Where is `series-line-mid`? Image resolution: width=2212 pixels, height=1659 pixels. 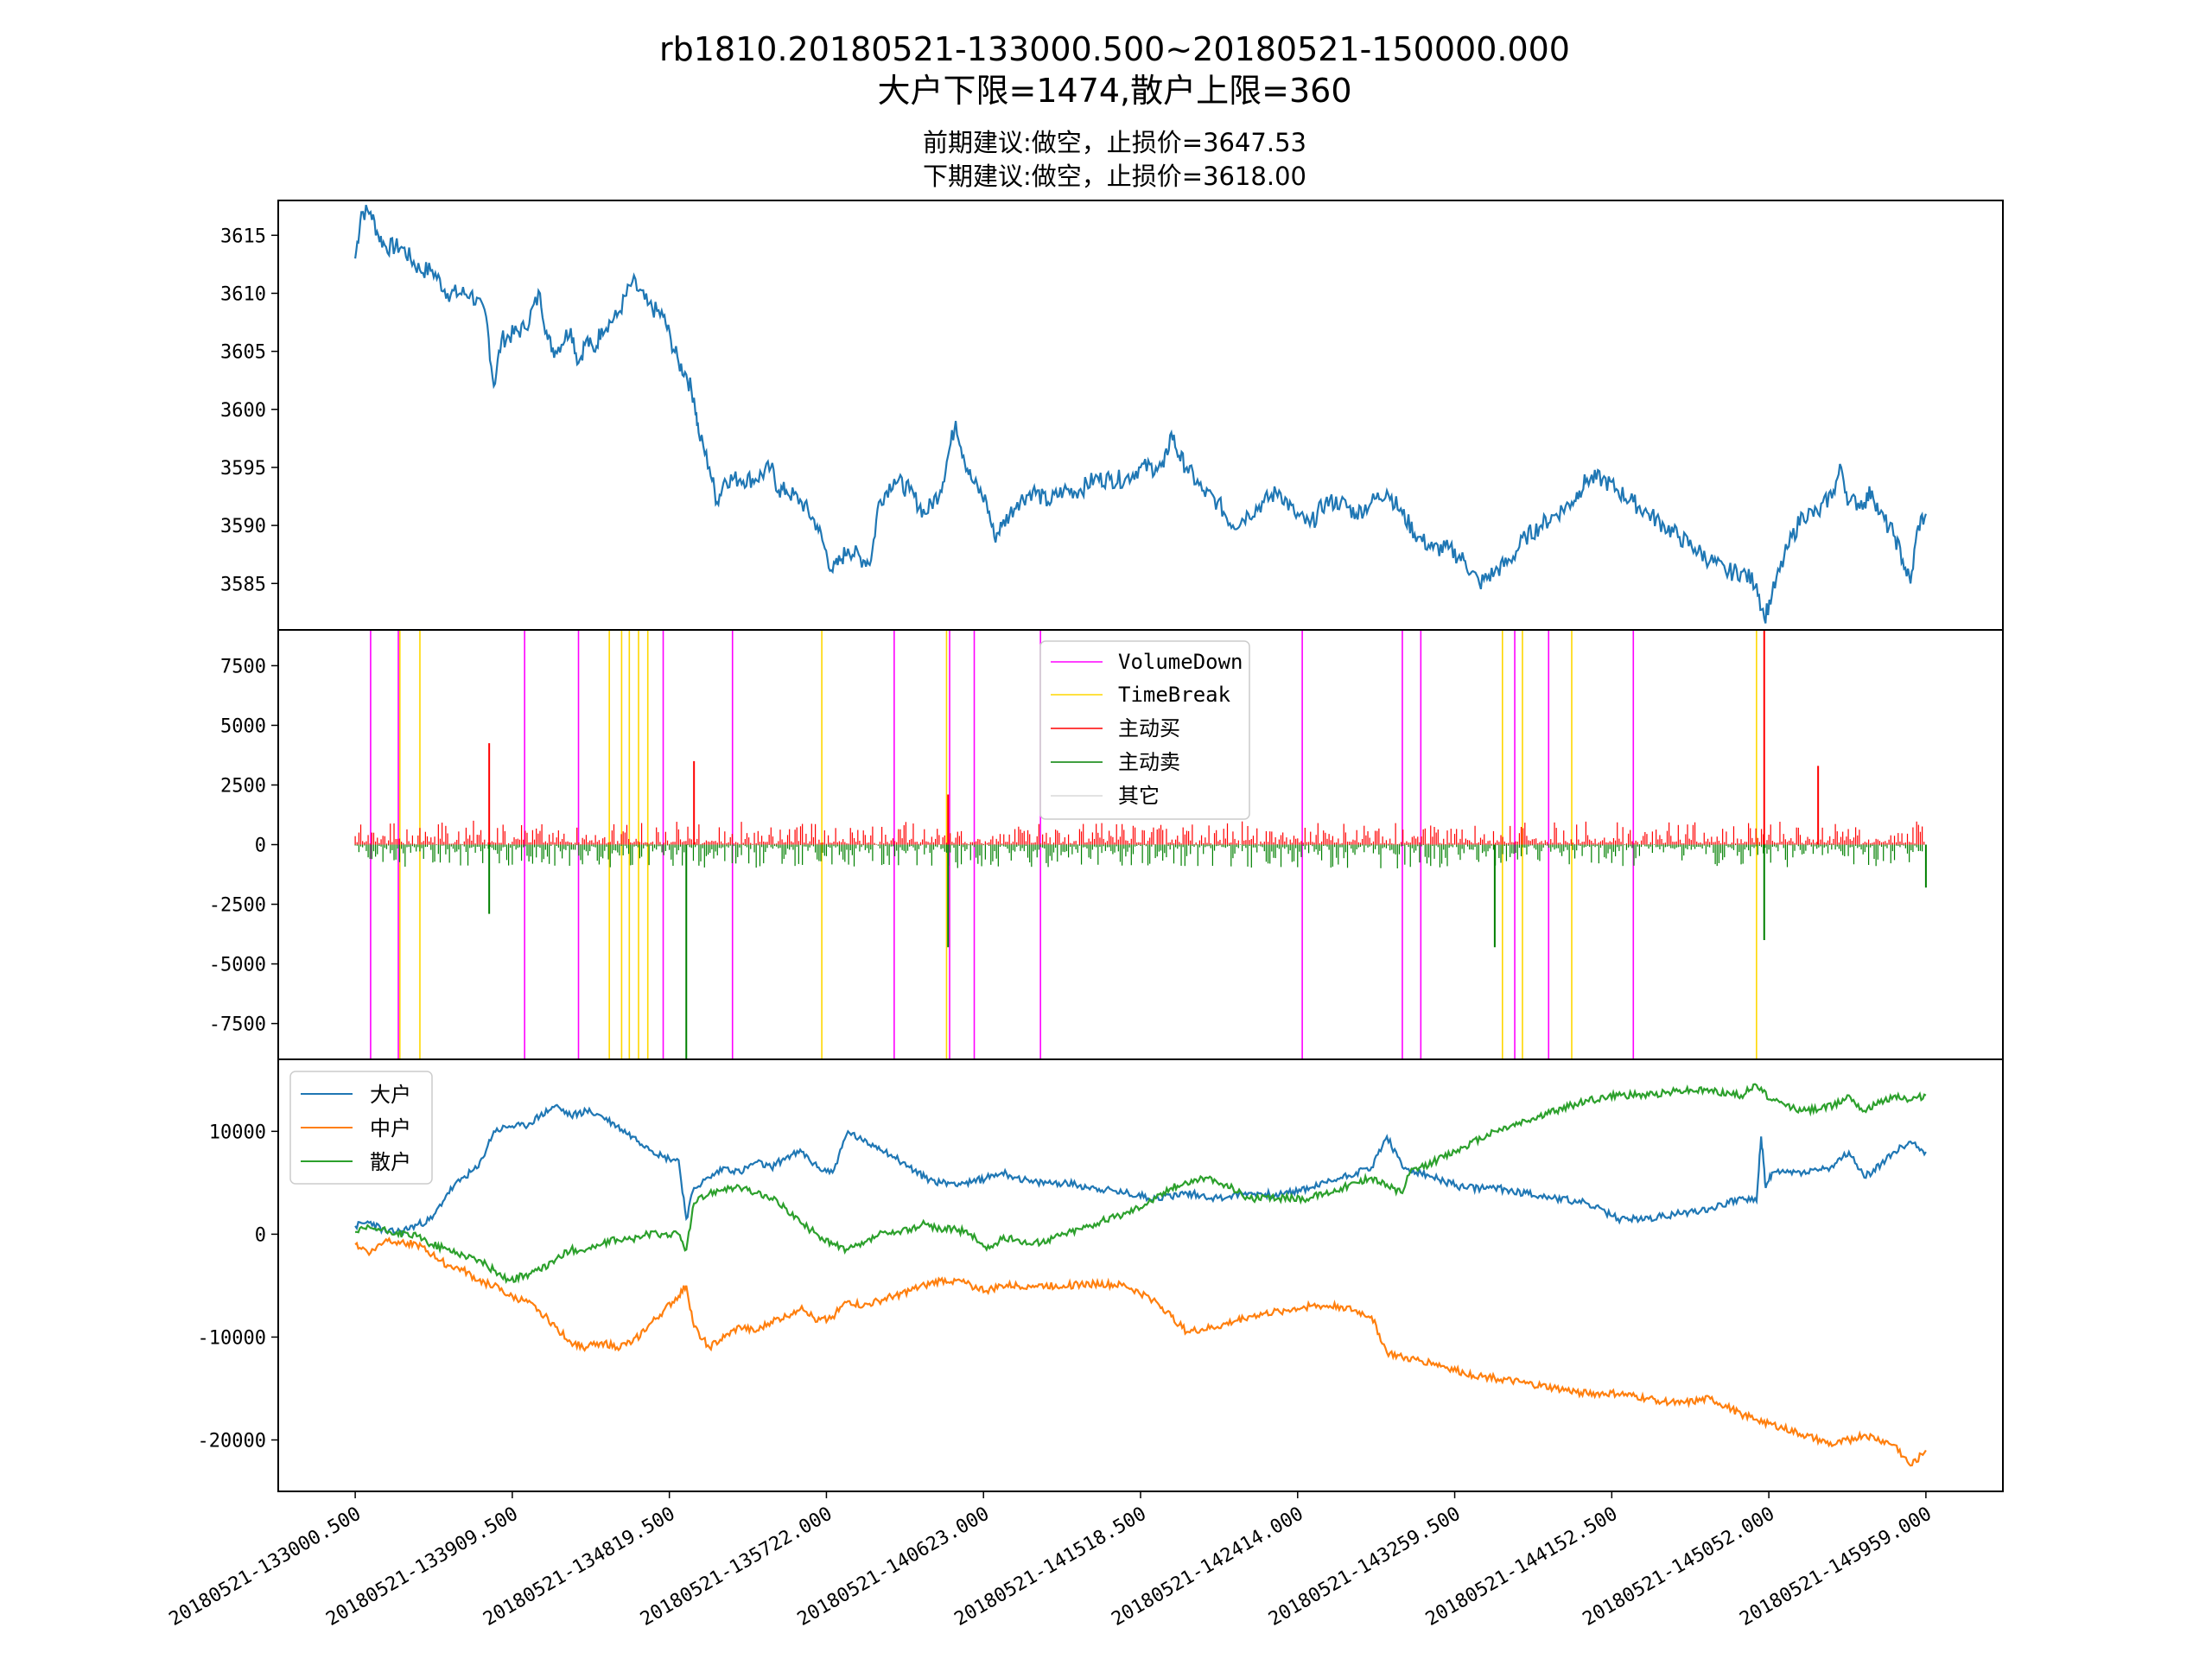
series-line-mid is located at coordinates (1140, 1351).